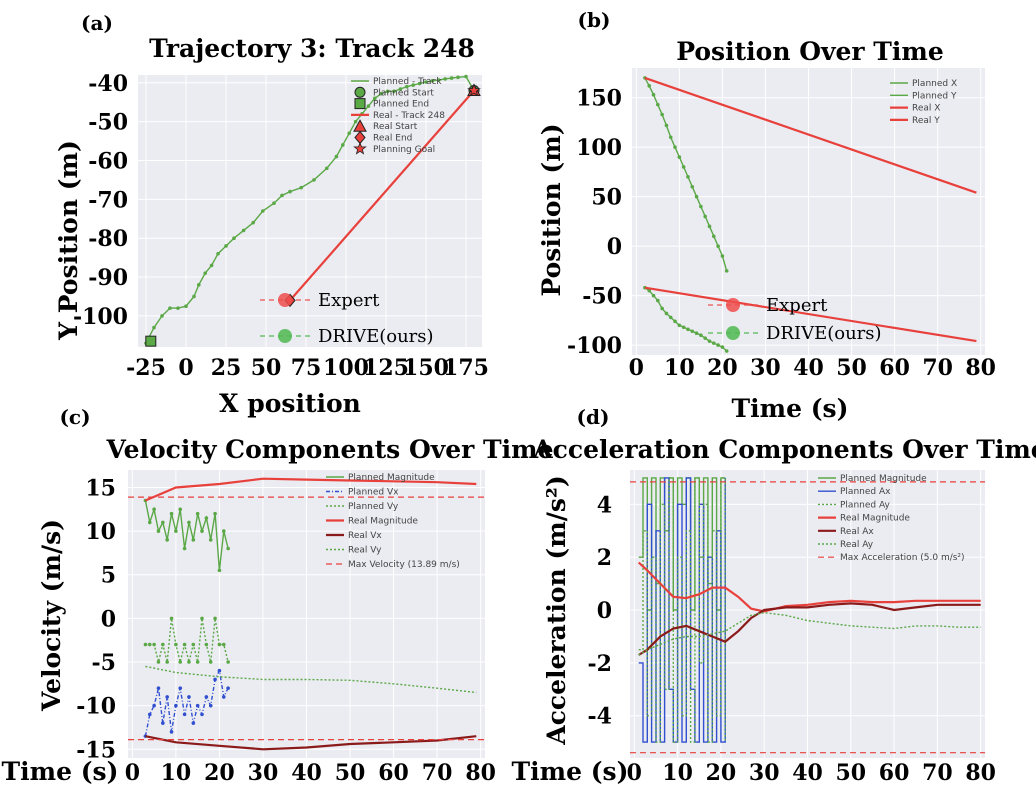  What do you see at coordinates (926, 121) in the screenshot?
I see `legend-entry: Real Y` at bounding box center [926, 121].